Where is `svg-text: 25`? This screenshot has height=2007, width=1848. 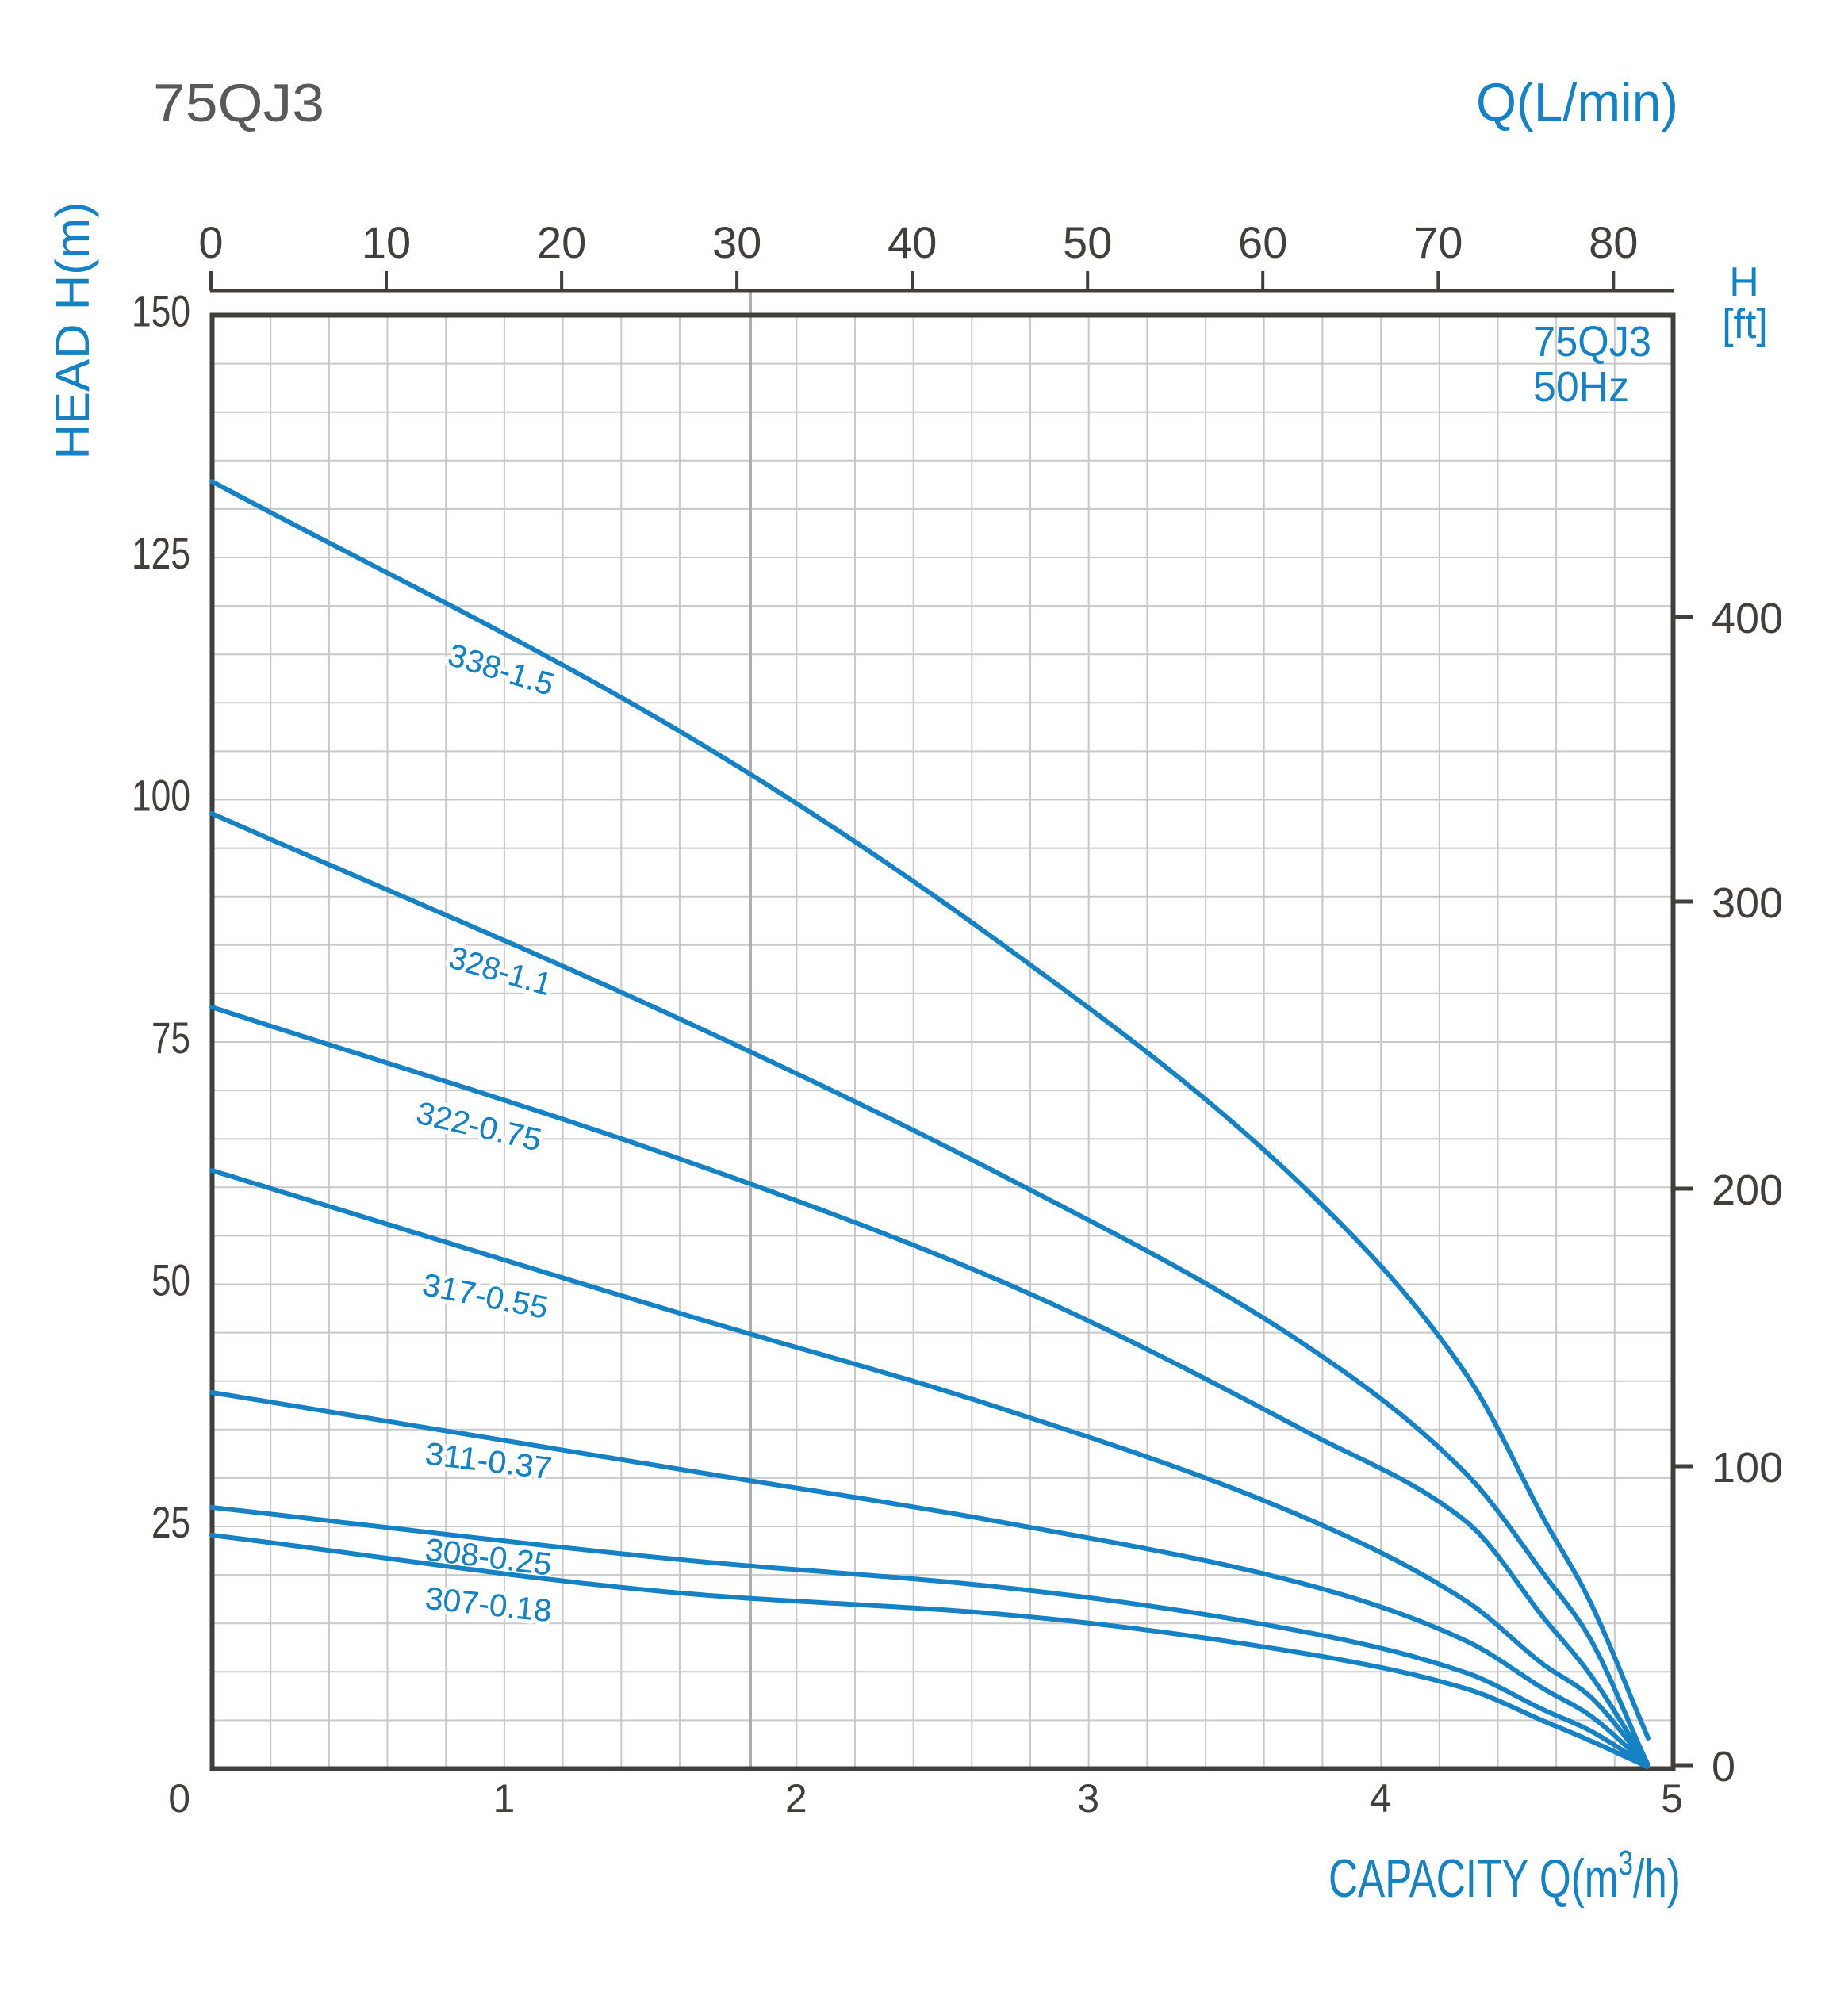 svg-text: 25 is located at coordinates (170, 1522).